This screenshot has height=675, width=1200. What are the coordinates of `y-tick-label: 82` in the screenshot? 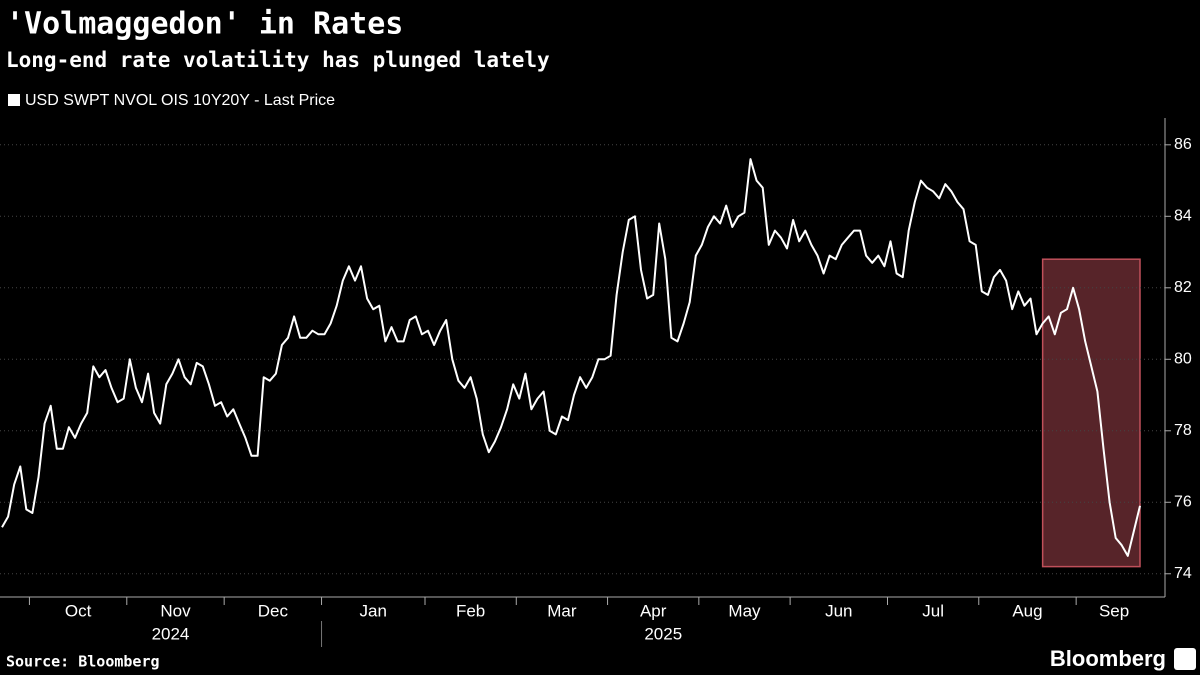 It's located at (1183, 287).